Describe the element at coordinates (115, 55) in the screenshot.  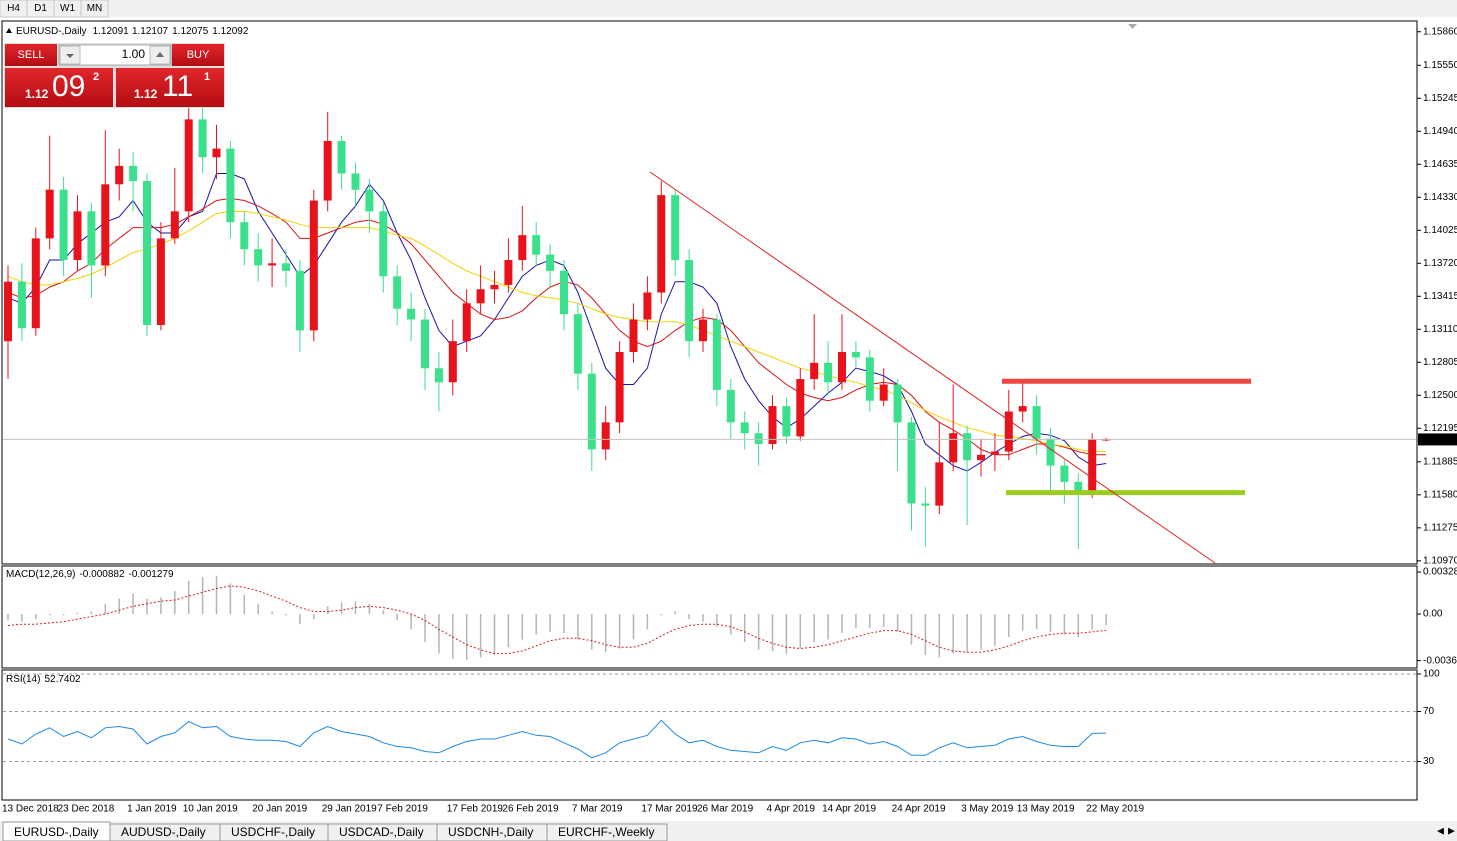
I see `lots-input` at that location.